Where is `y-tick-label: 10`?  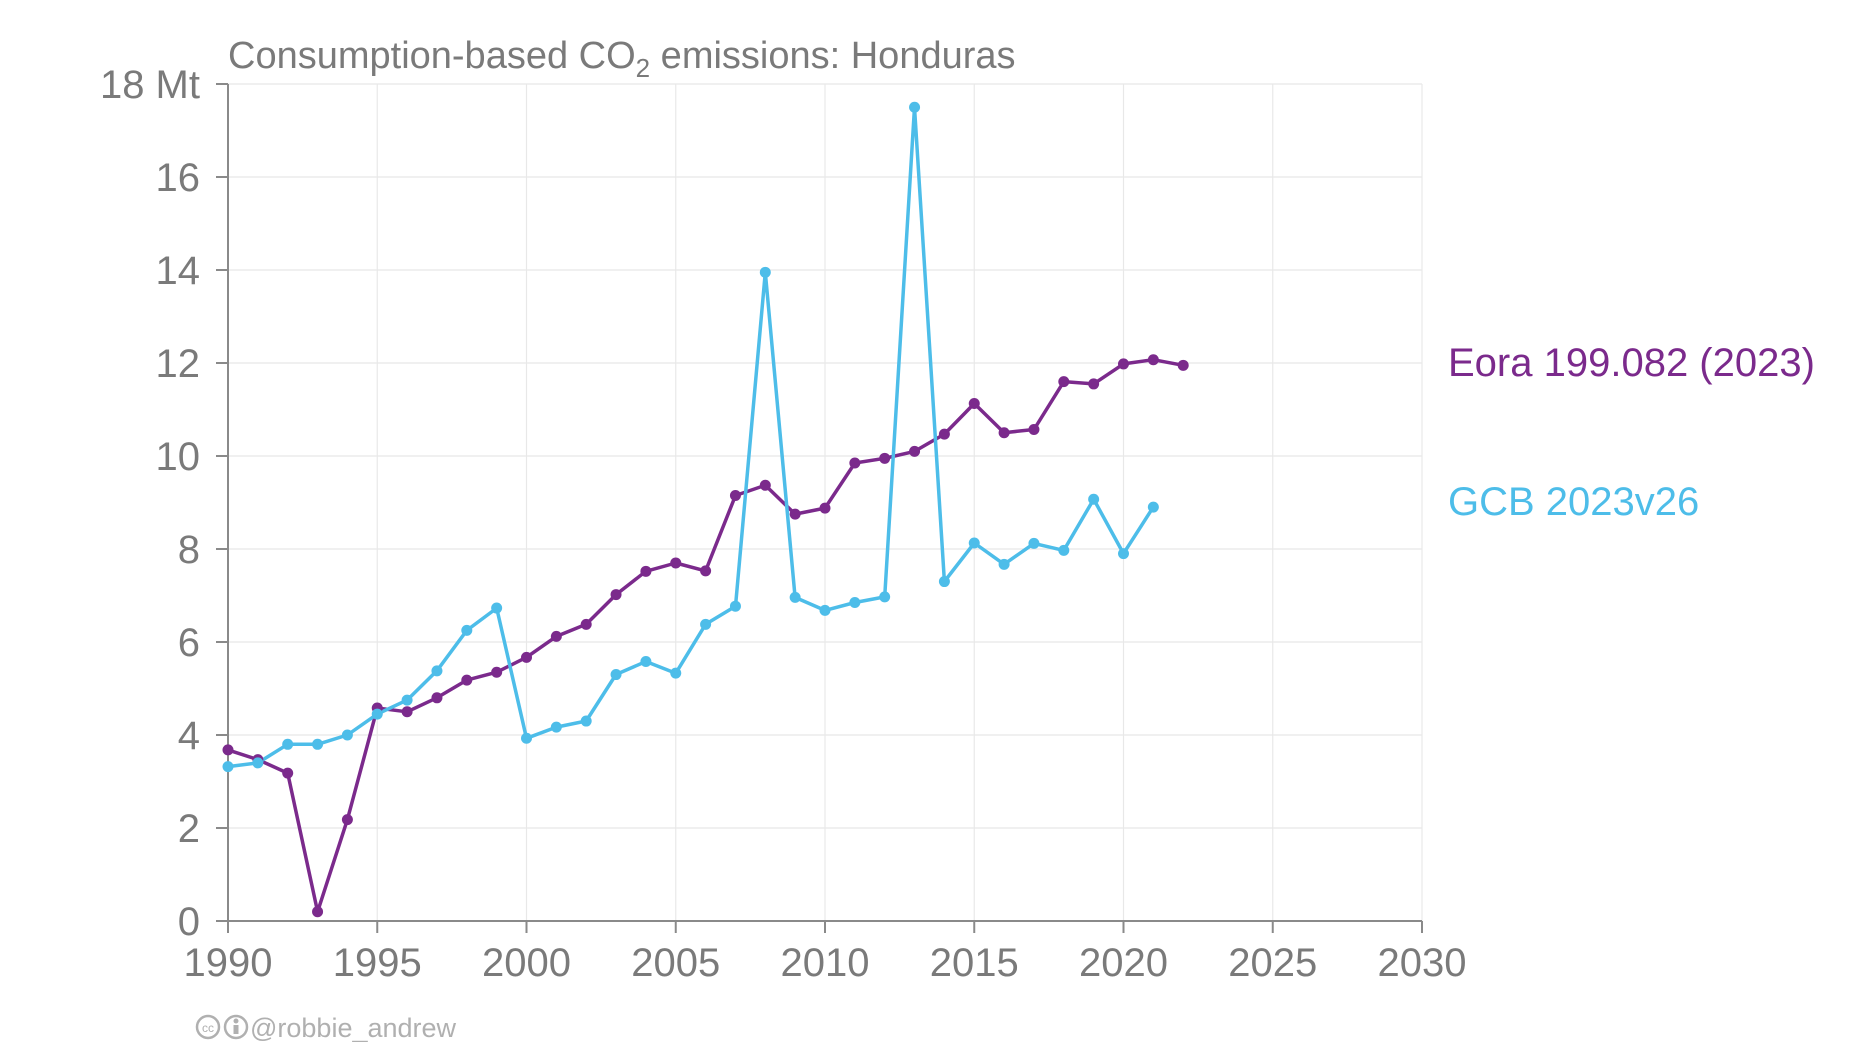 y-tick-label: 10 is located at coordinates (178, 457).